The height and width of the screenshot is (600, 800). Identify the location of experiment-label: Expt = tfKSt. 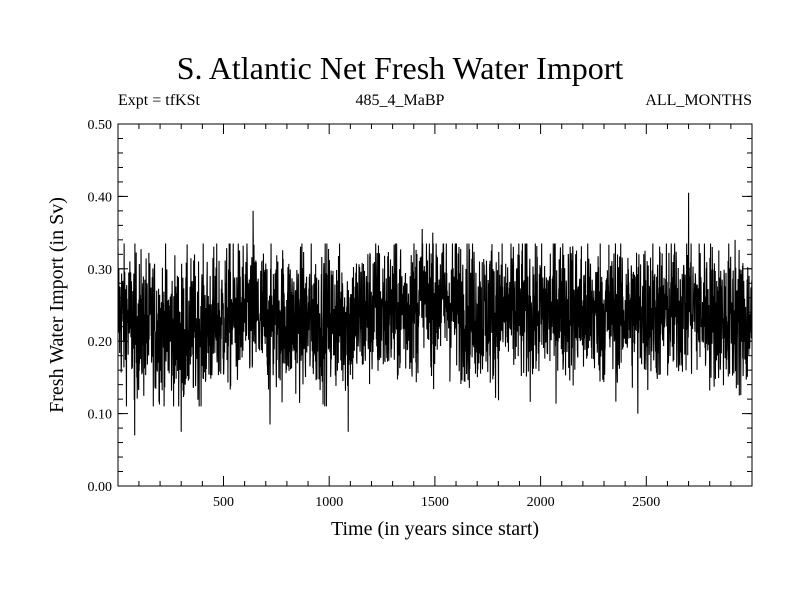
(159, 100).